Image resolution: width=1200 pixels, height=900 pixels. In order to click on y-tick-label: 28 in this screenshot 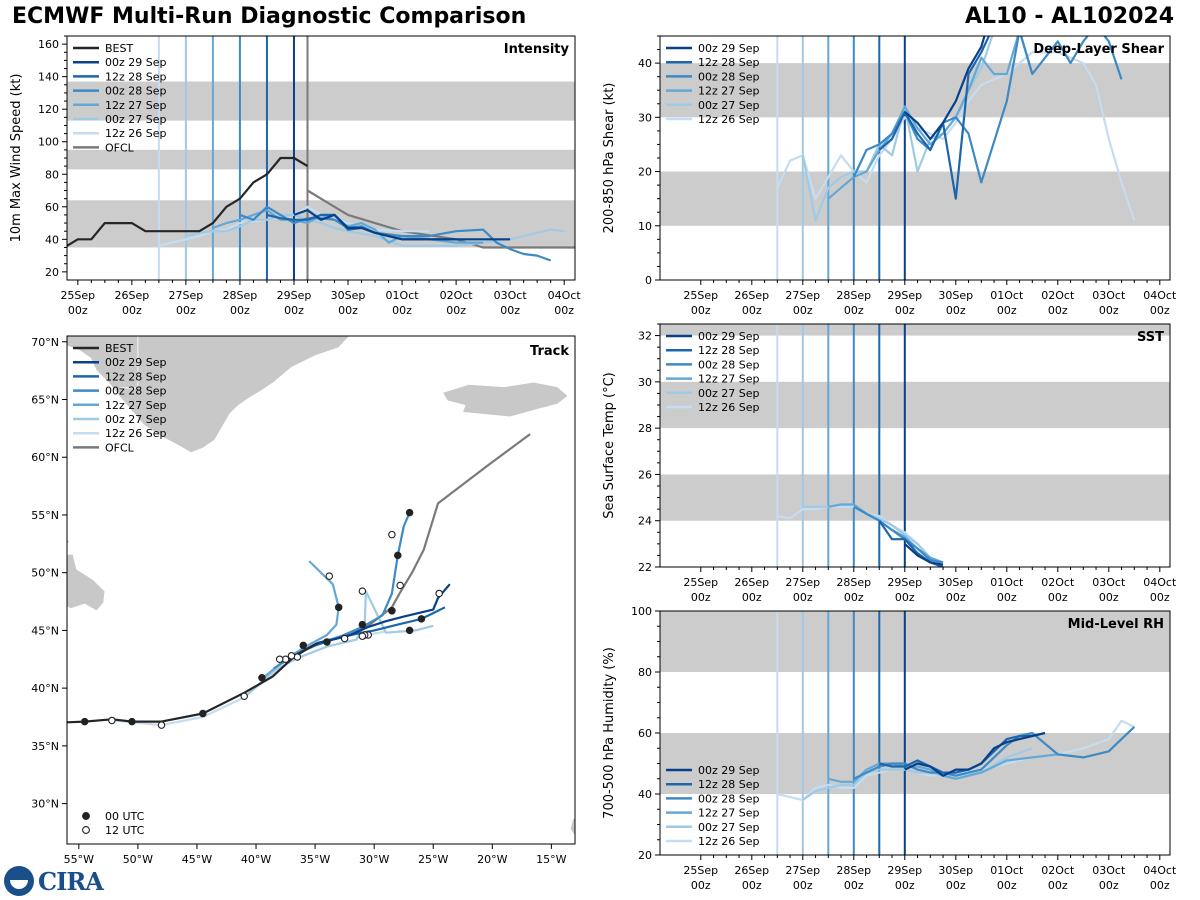, I will do `click(645, 428)`.